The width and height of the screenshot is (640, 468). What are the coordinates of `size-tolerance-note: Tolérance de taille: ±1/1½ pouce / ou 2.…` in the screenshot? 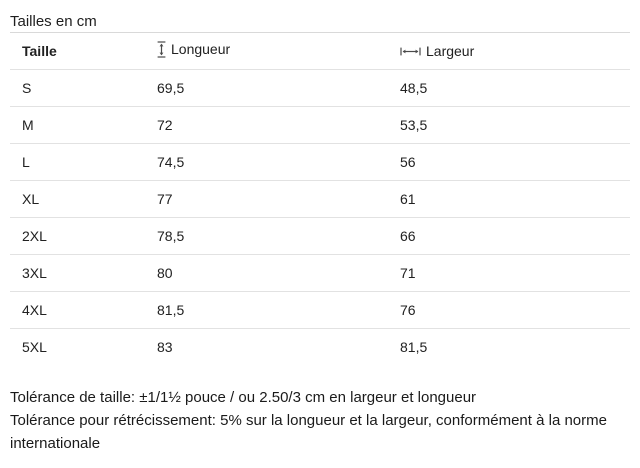 It's located at (243, 397).